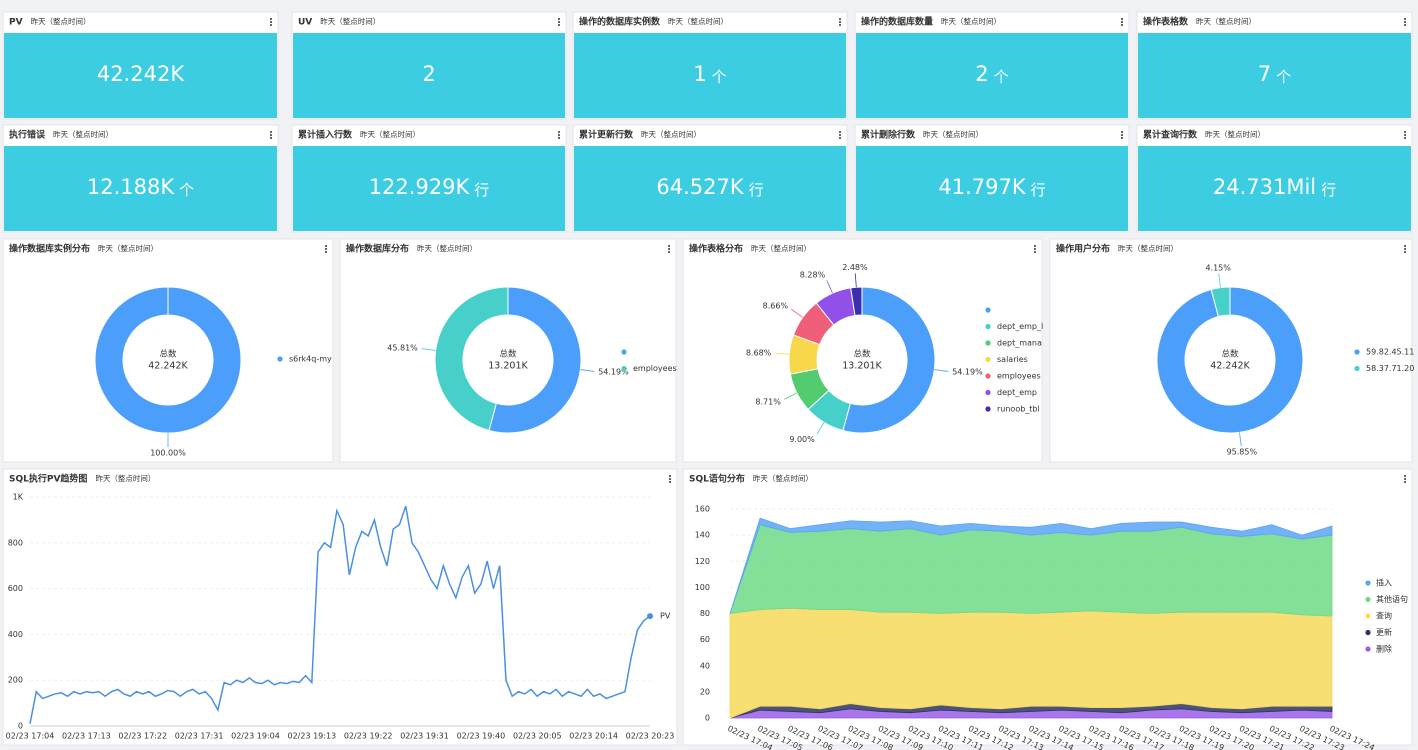 The height and width of the screenshot is (750, 1418). What do you see at coordinates (702, 561) in the screenshot?
I see `y-tick-label: 120` at bounding box center [702, 561].